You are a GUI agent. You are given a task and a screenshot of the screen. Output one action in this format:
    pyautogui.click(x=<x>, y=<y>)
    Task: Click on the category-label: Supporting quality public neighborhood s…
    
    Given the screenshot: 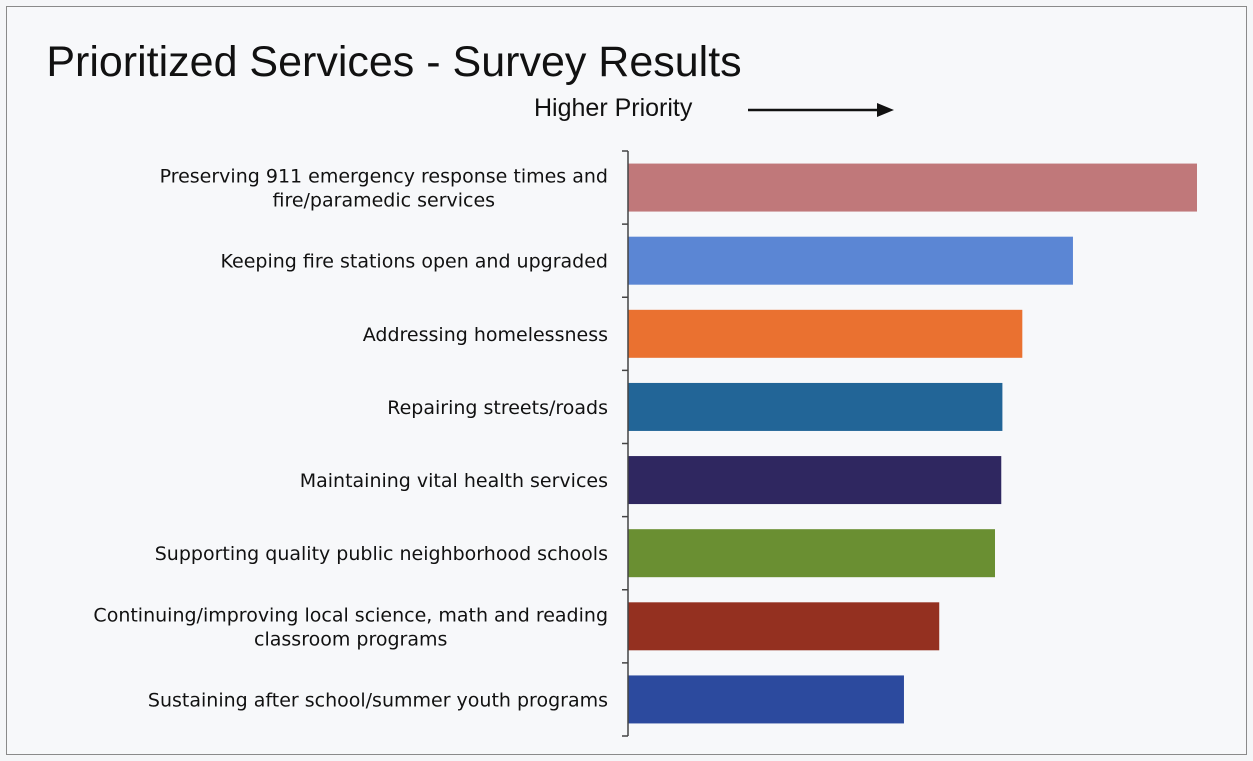 What is the action you would take?
    pyautogui.click(x=381, y=554)
    